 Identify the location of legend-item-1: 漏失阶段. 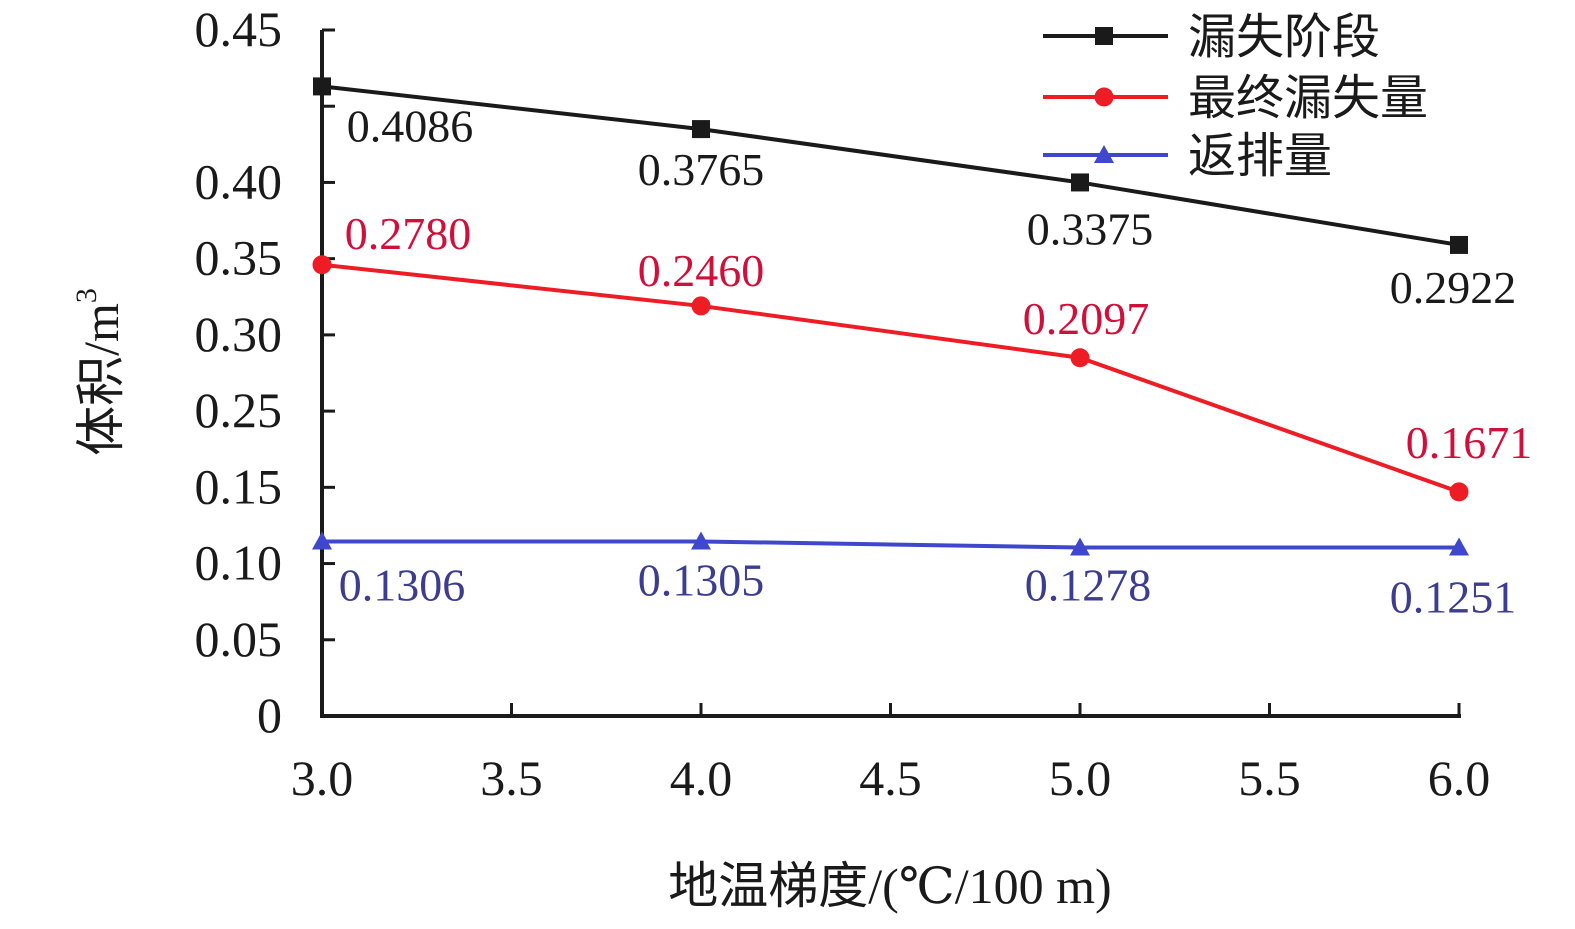
(1211, 37).